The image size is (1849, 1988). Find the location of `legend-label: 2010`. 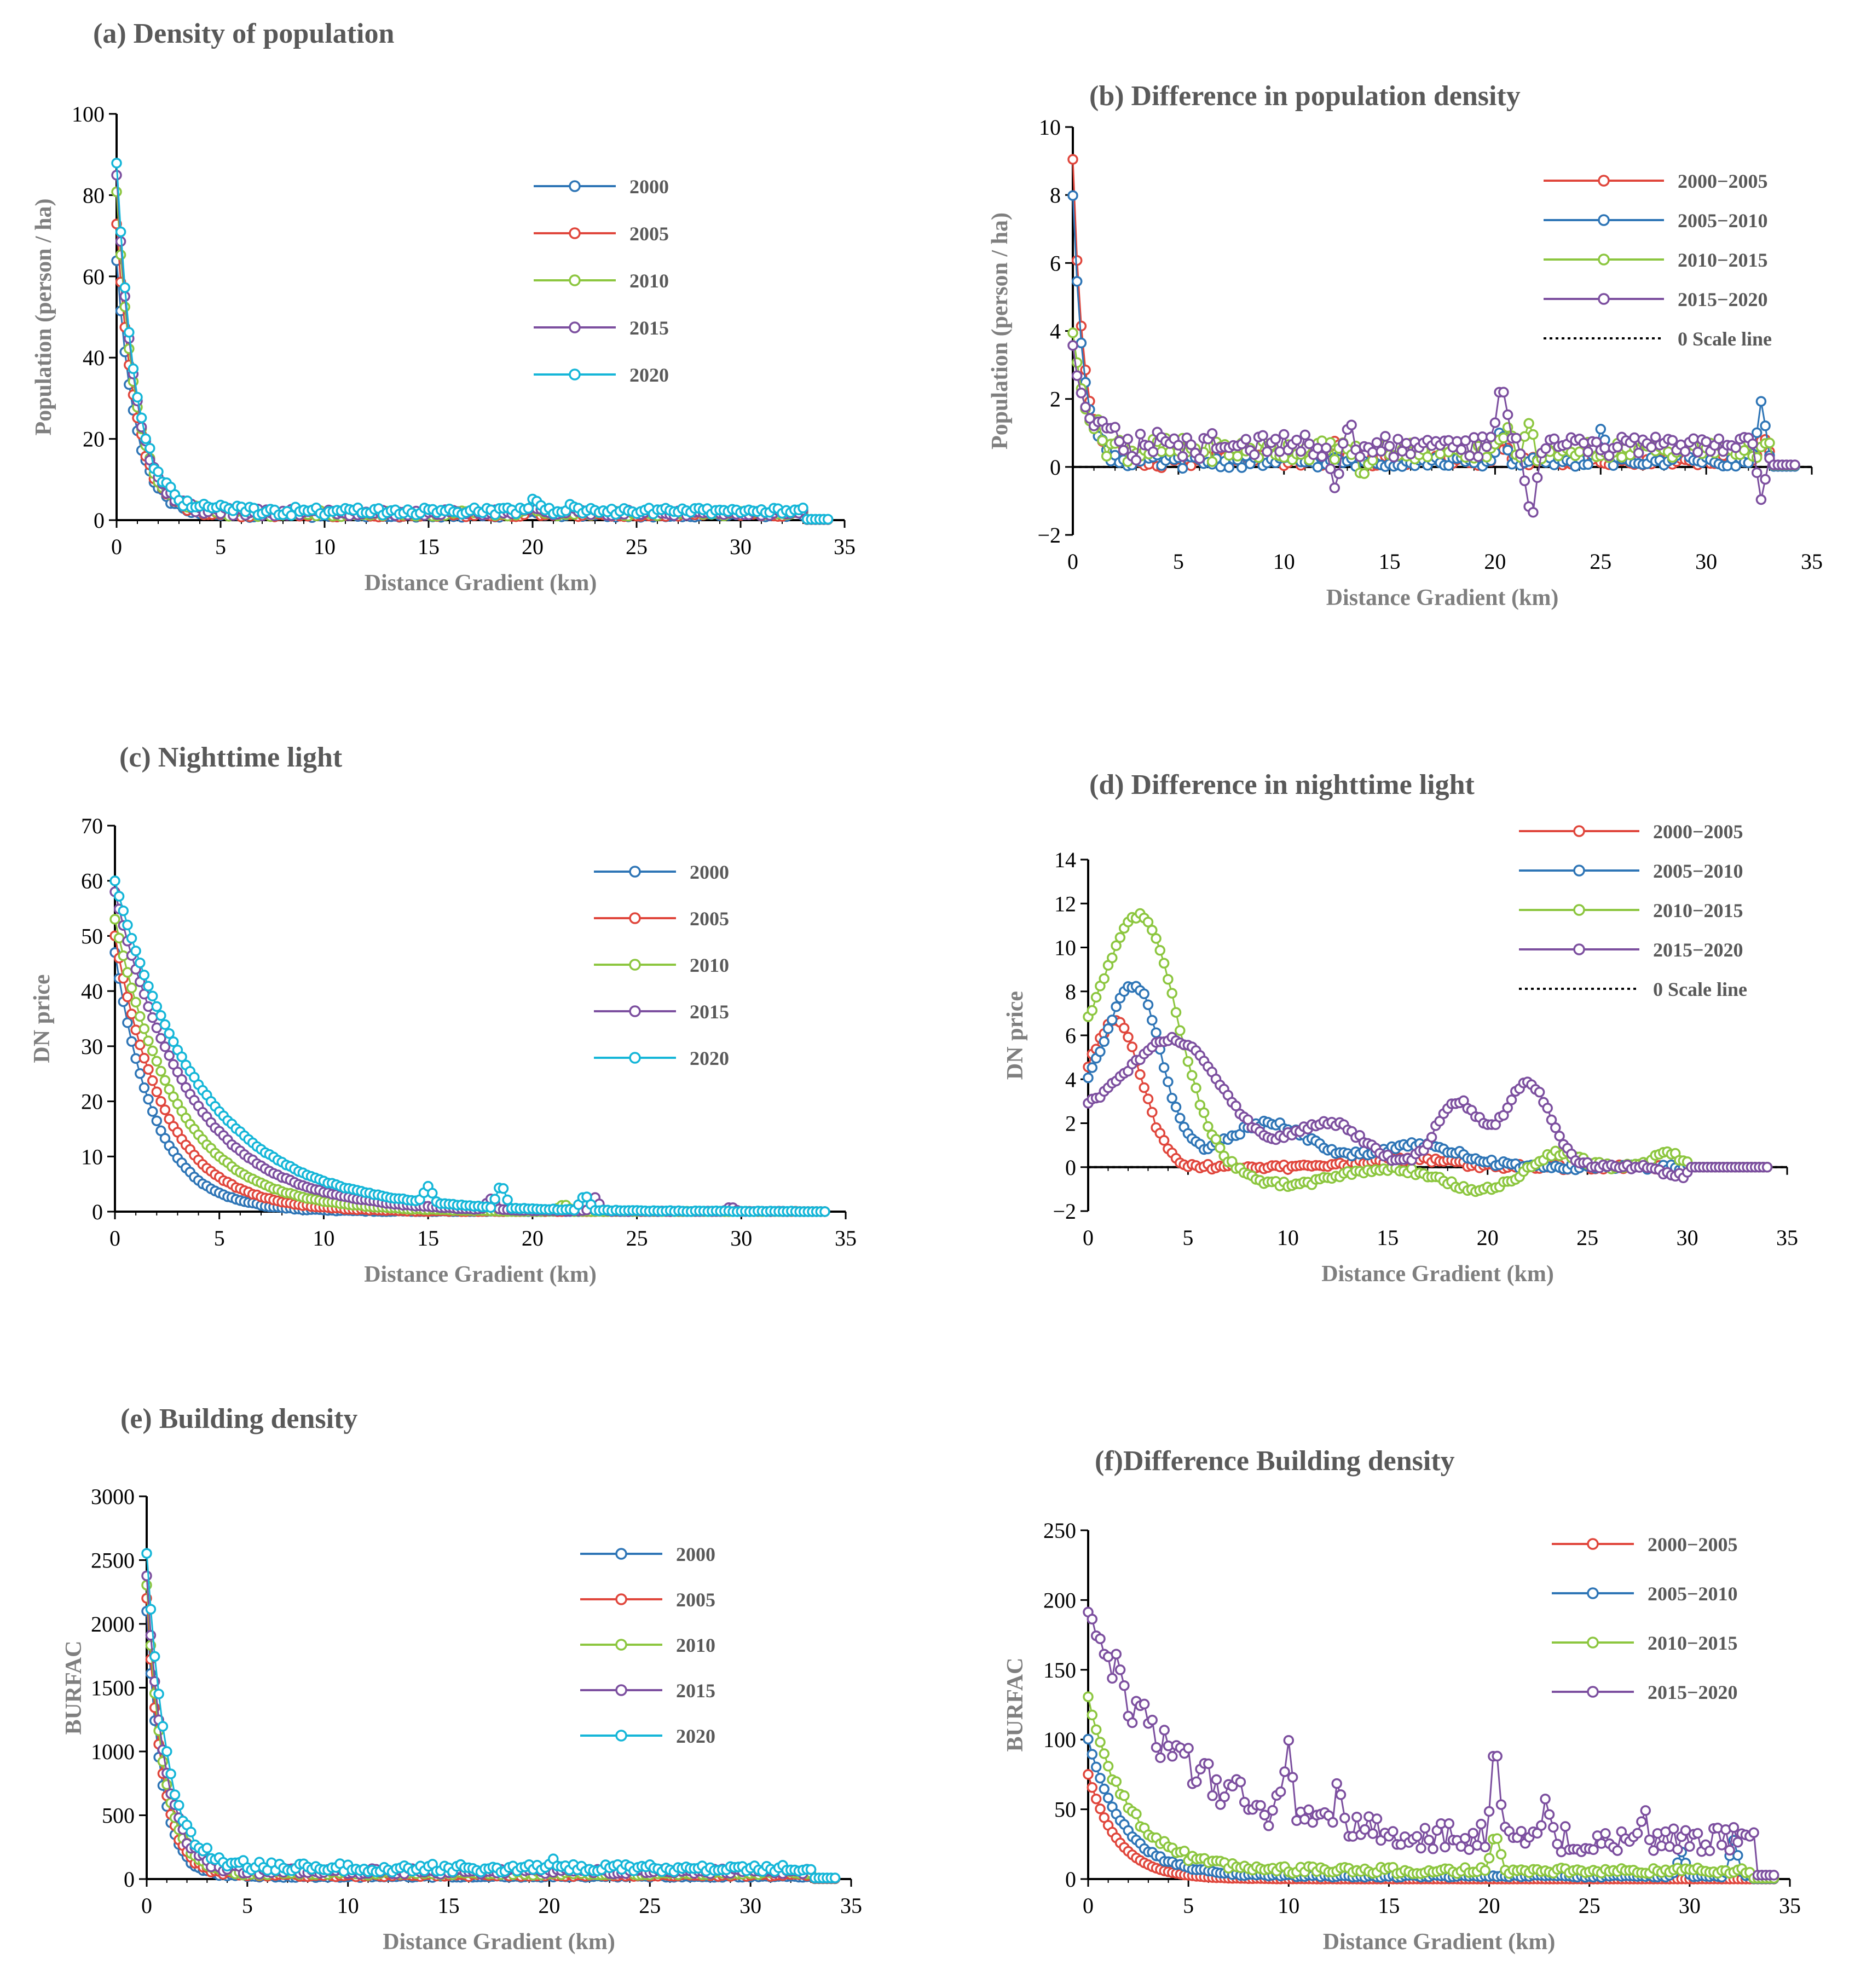

legend-label: 2010 is located at coordinates (649, 281).